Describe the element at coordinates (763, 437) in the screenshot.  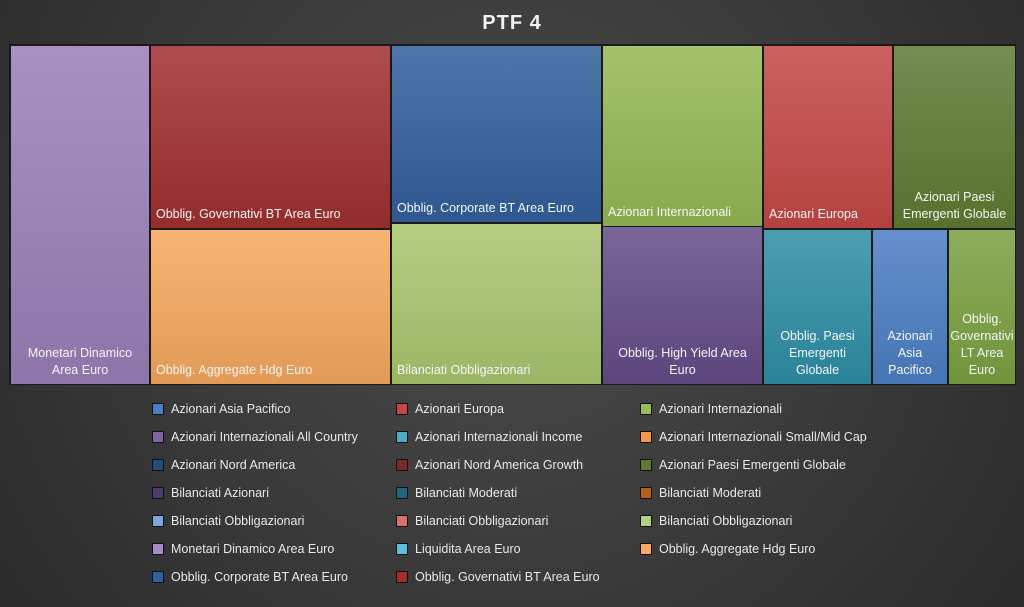
I see `legend-label: Azionari Internazionali Small/Mid Cap` at that location.